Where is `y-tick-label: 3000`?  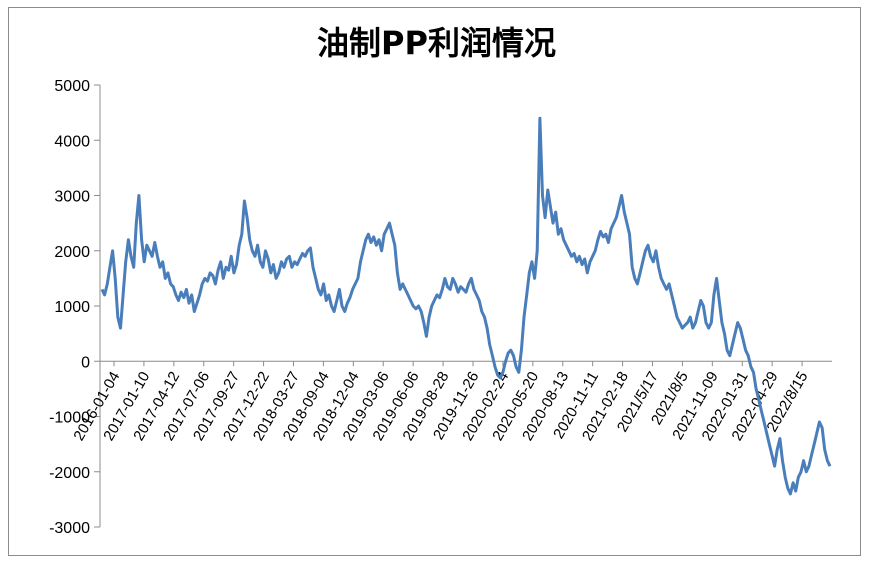 y-tick-label: 3000 is located at coordinates (72, 197).